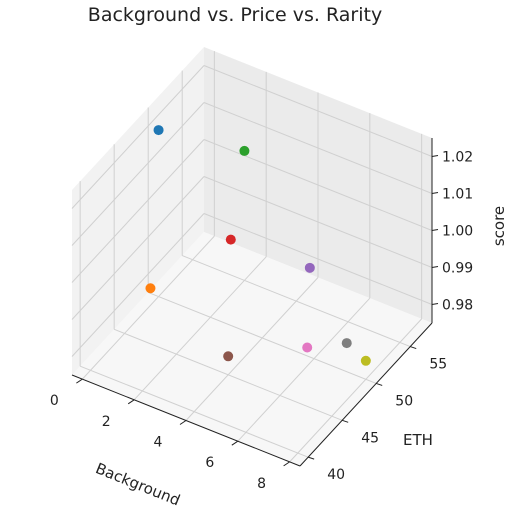 The height and width of the screenshot is (517, 523). Describe the element at coordinates (457, 158) in the screenshot. I see `z-tick-label: 1.02` at that location.